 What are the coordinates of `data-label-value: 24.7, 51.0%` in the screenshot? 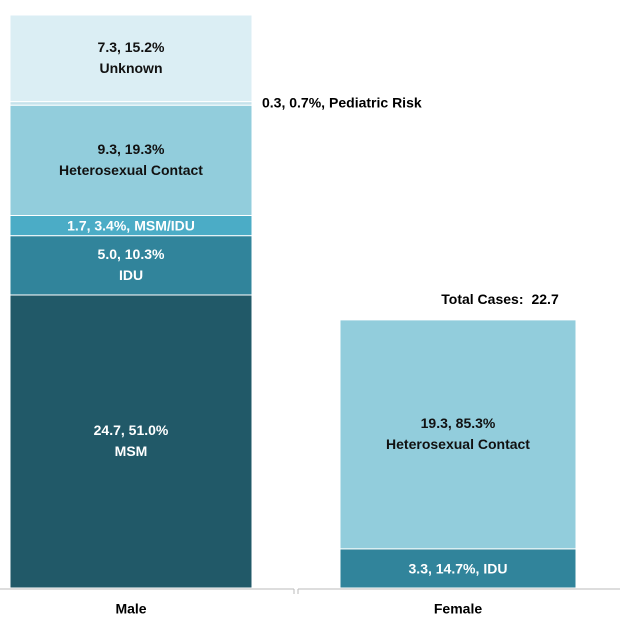 It's located at (131, 430).